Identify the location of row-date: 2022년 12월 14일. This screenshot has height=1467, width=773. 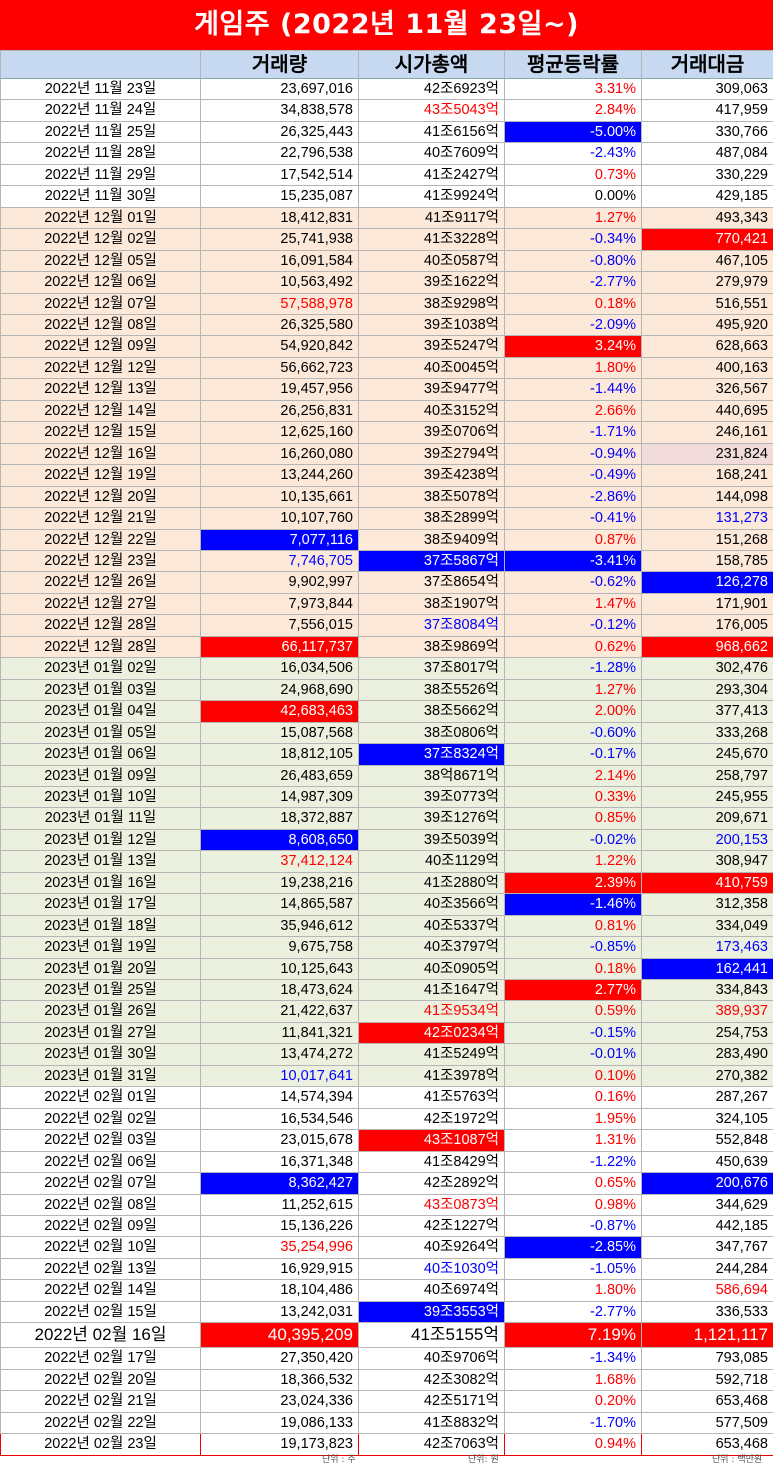
(100, 411).